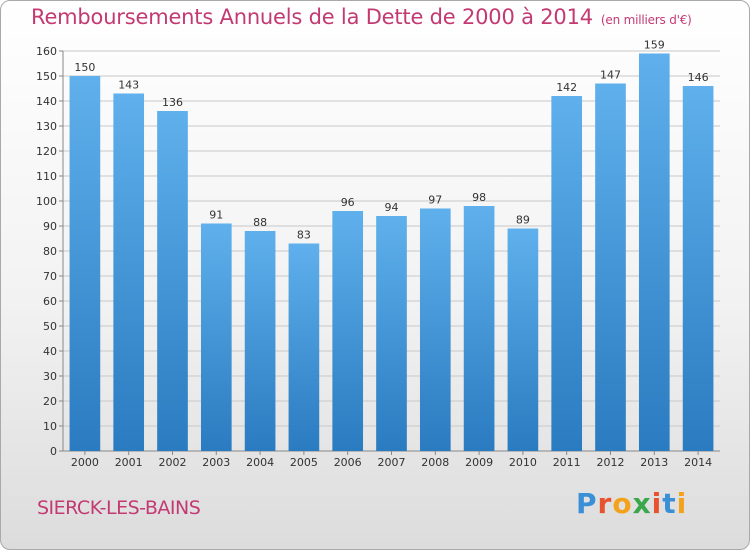 This screenshot has width=750, height=550. What do you see at coordinates (53, 451) in the screenshot?
I see `y-tick-label: 0` at bounding box center [53, 451].